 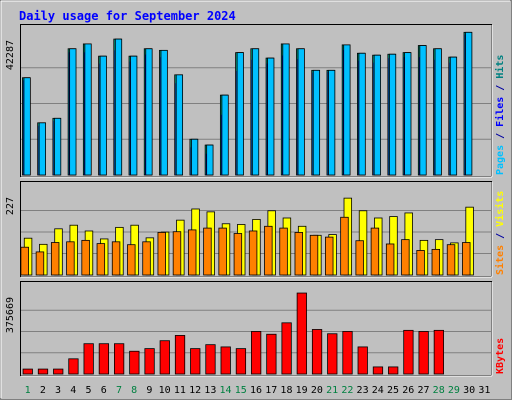 What do you see at coordinates (127, 16) in the screenshot?
I see `chart-title: Daily usage for September 2024` at bounding box center [127, 16].